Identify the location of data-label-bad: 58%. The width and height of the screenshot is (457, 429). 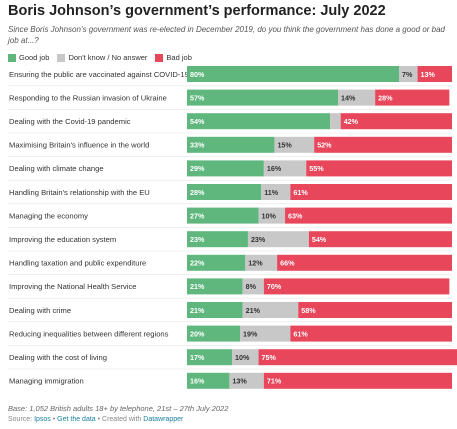
(308, 310).